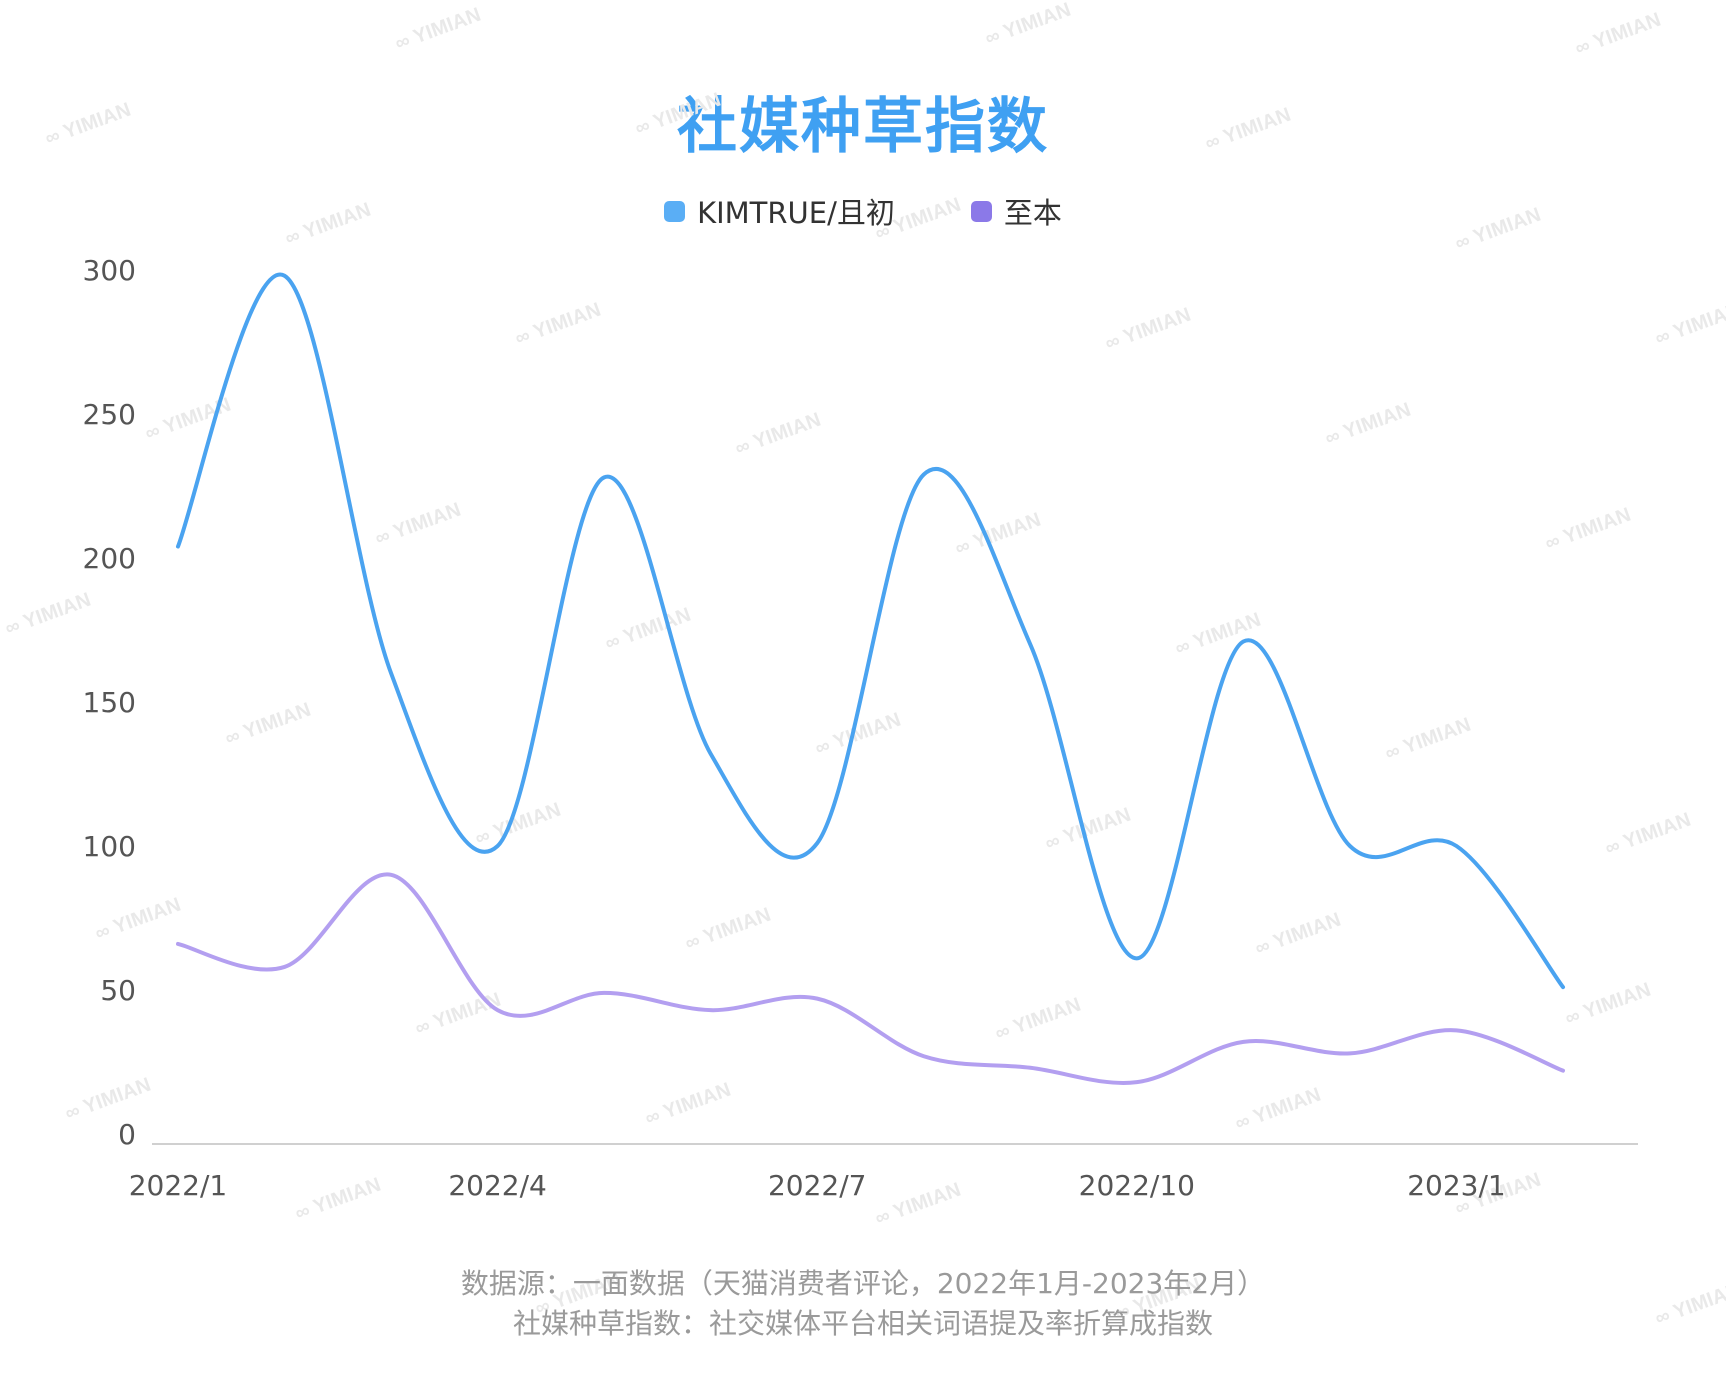 The image size is (1726, 1397). I want to click on y-tick-label: 50, so click(118, 990).